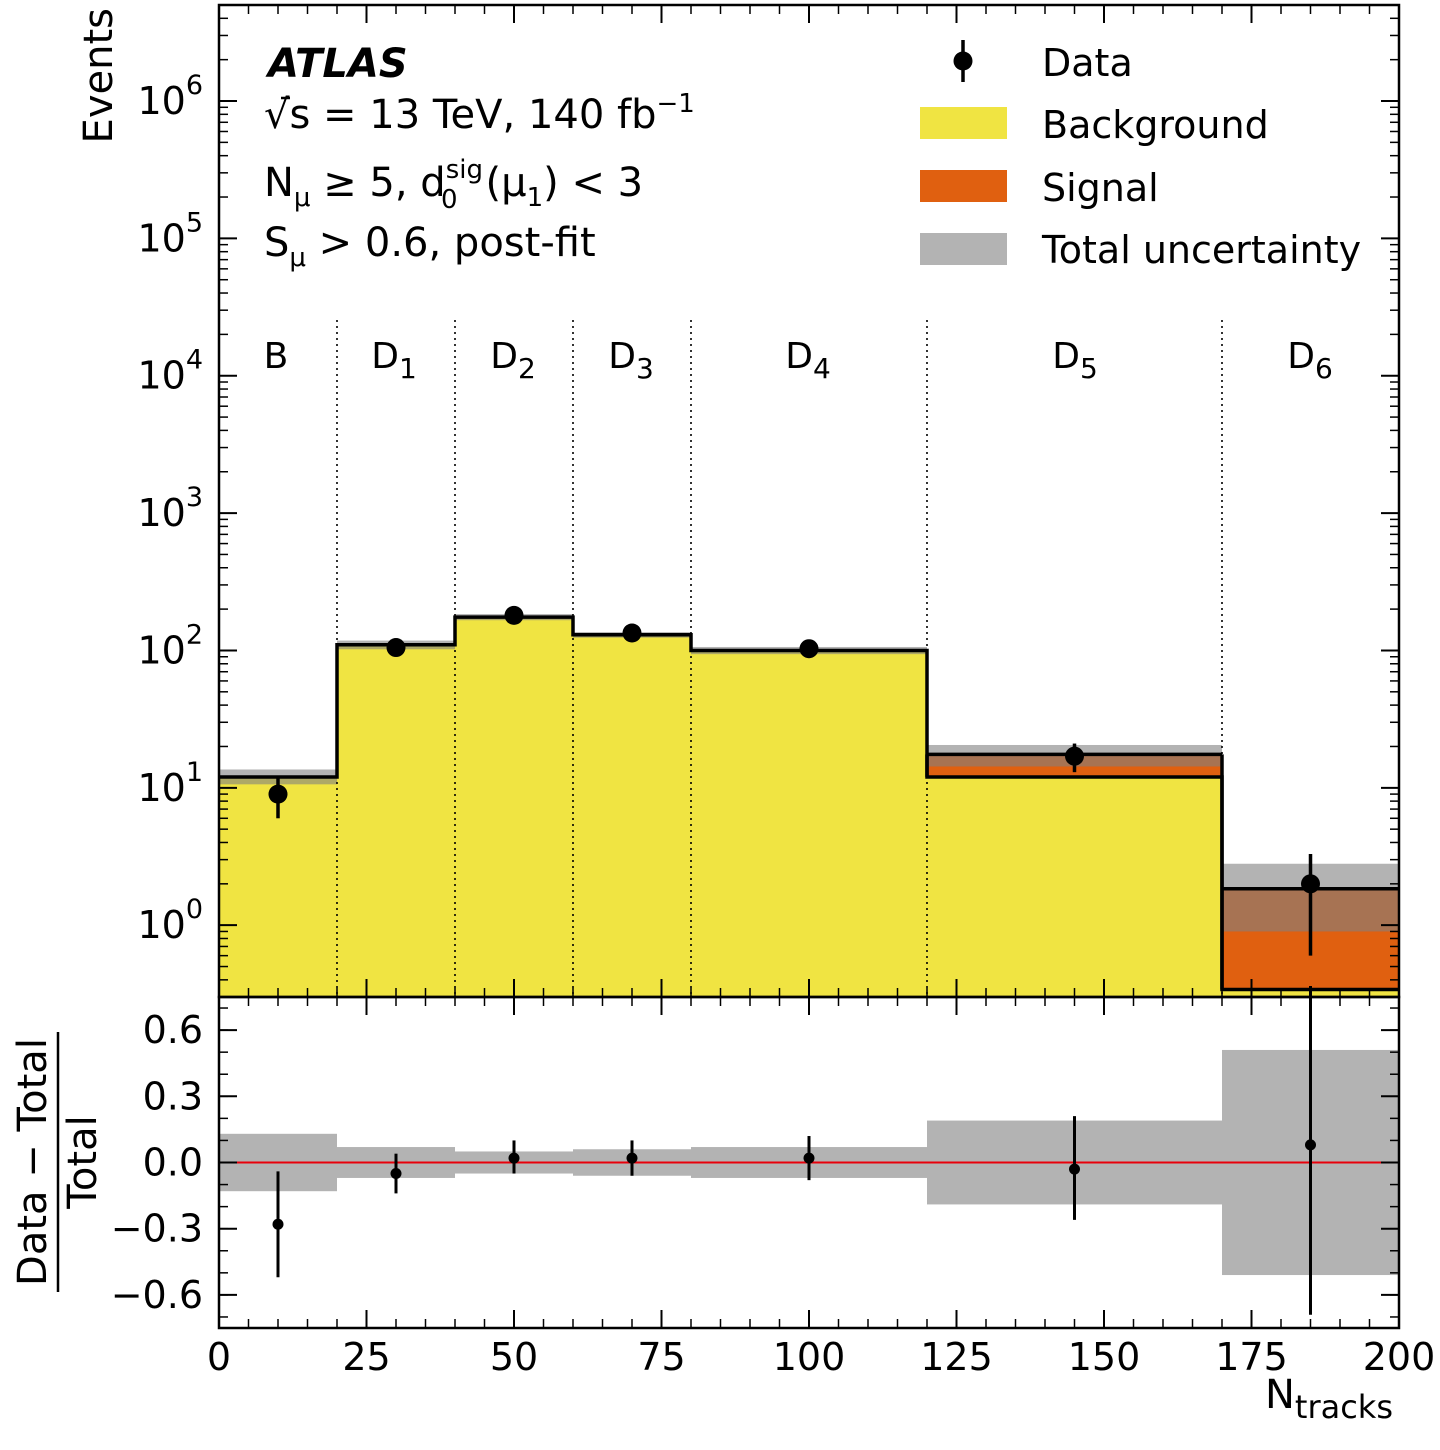 This screenshot has height=1450, width=1440. What do you see at coordinates (963, 186) in the screenshot?
I see `legend-swatch-signal` at bounding box center [963, 186].